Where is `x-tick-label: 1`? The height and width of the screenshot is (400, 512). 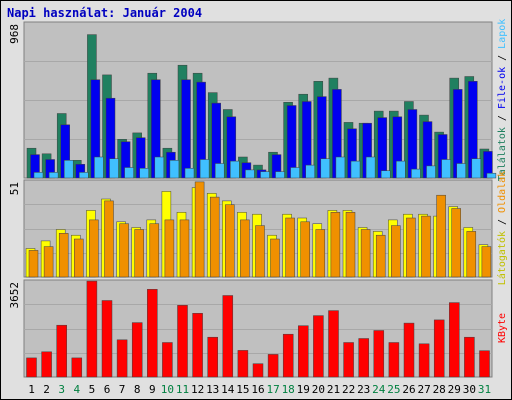
x-tick-label: 1 is located at coordinates (31, 389).